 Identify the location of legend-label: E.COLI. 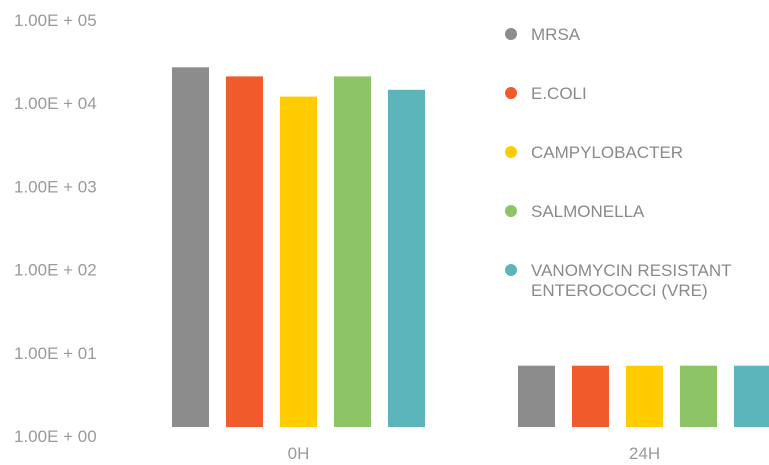
(559, 93).